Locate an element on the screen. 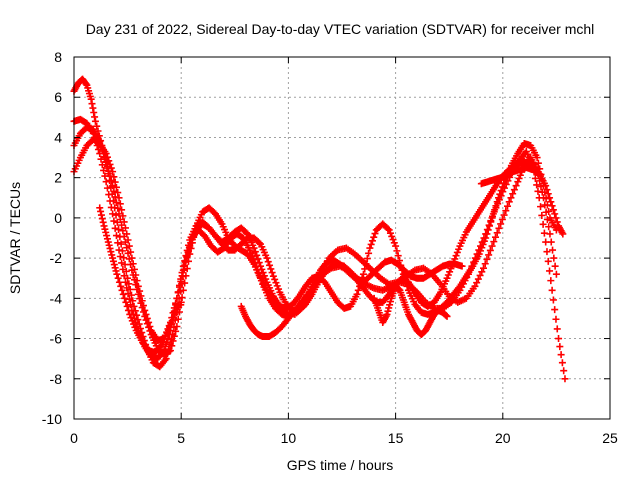 Image resolution: width=640 pixels, height=480 pixels. y-axis-label: SDTVAR / TECUs is located at coordinates (15, 238).